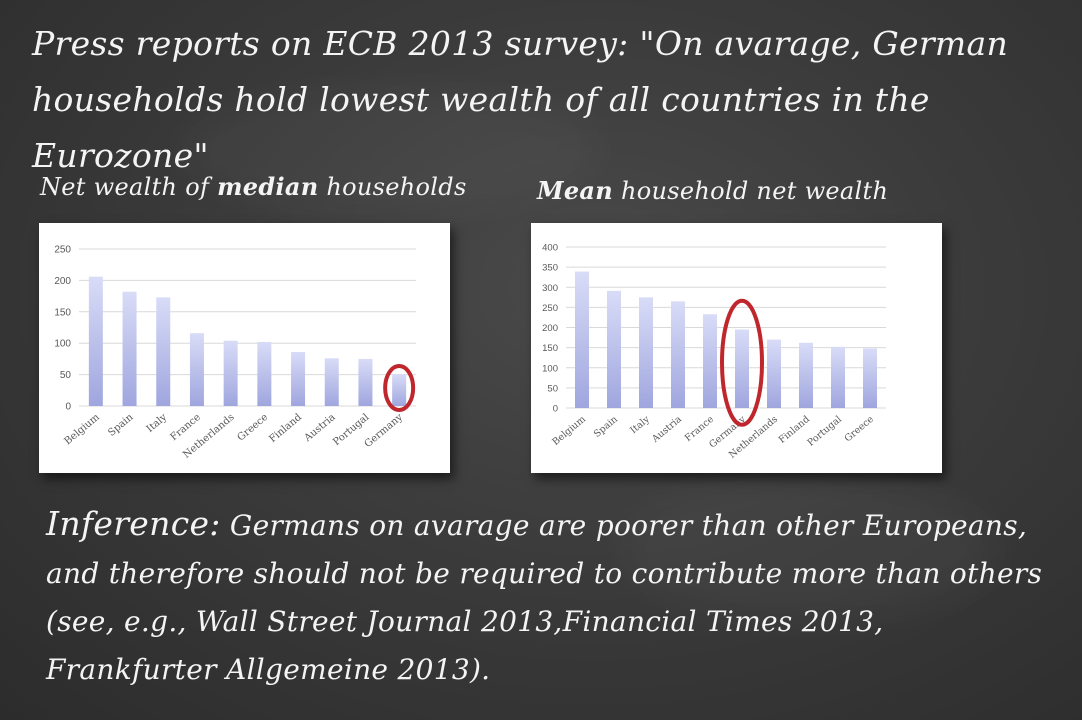 This screenshot has width=1082, height=720. What do you see at coordinates (550, 288) in the screenshot?
I see `y-tick-label: 300` at bounding box center [550, 288].